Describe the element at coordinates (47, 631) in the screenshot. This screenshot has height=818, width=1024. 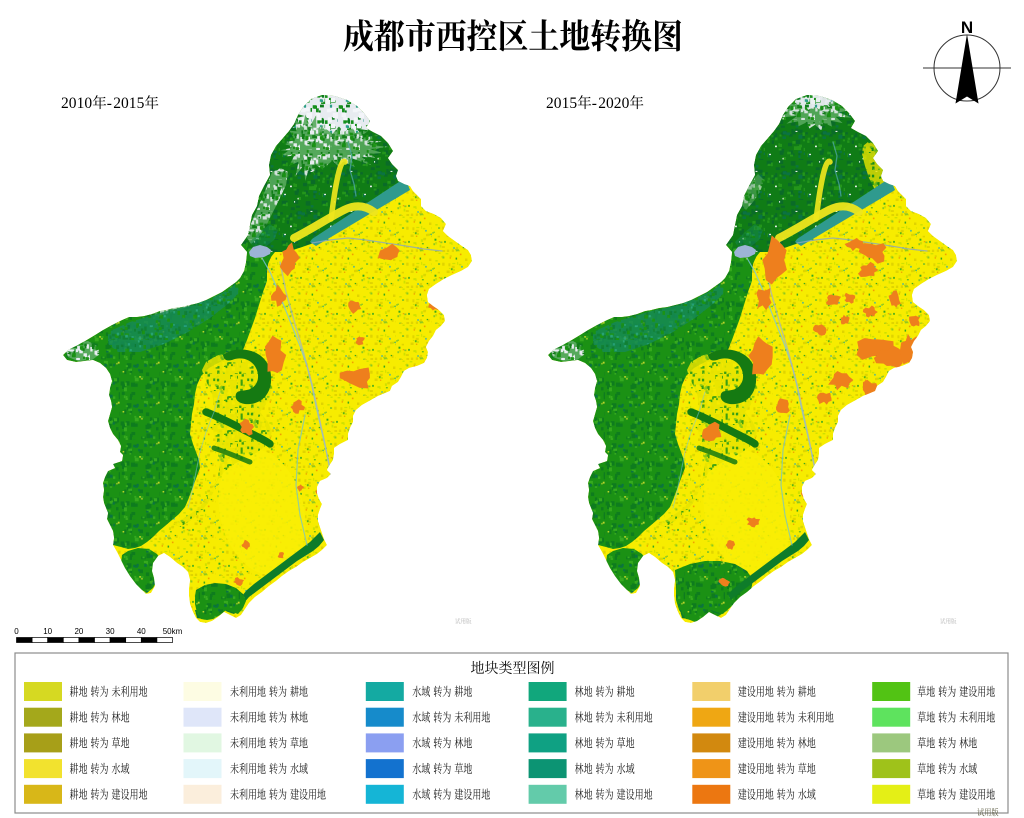
I see `svg-text: 10` at that location.